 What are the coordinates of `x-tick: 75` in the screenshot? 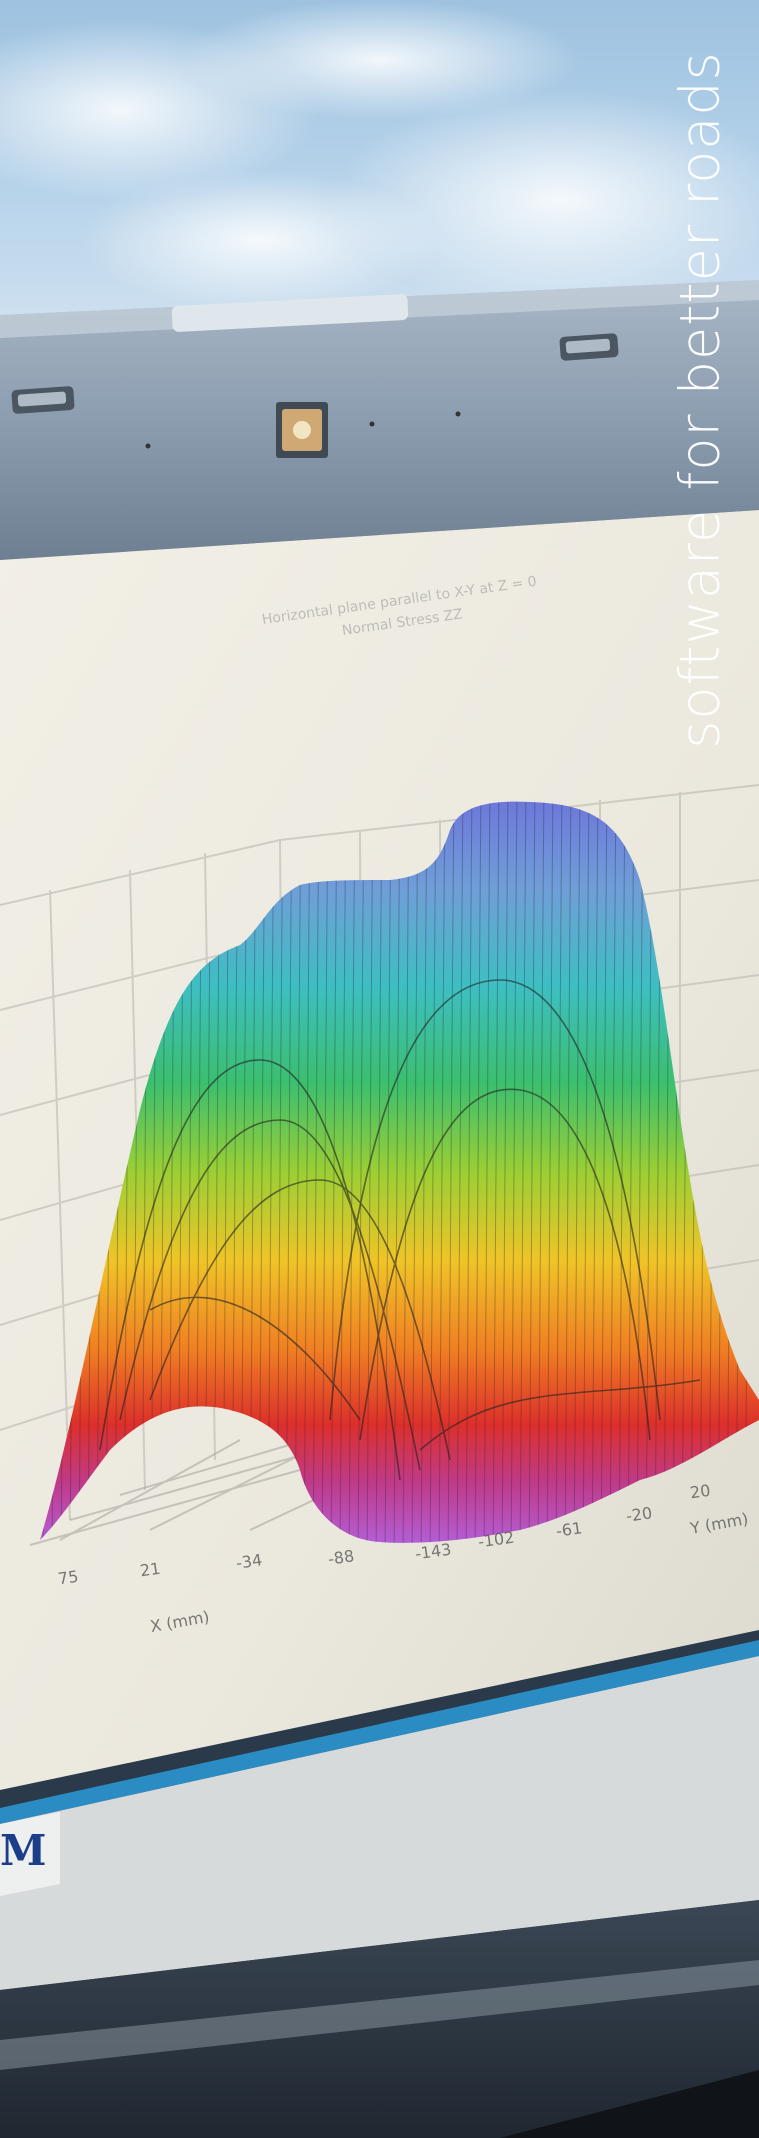 It's located at (68, 1577).